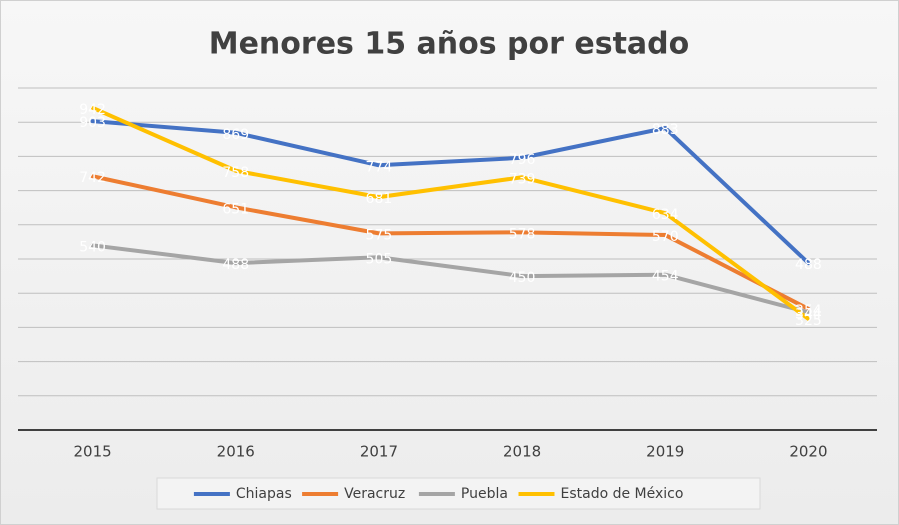 Image resolution: width=899 pixels, height=525 pixels. I want to click on data-label: 570, so click(665, 237).